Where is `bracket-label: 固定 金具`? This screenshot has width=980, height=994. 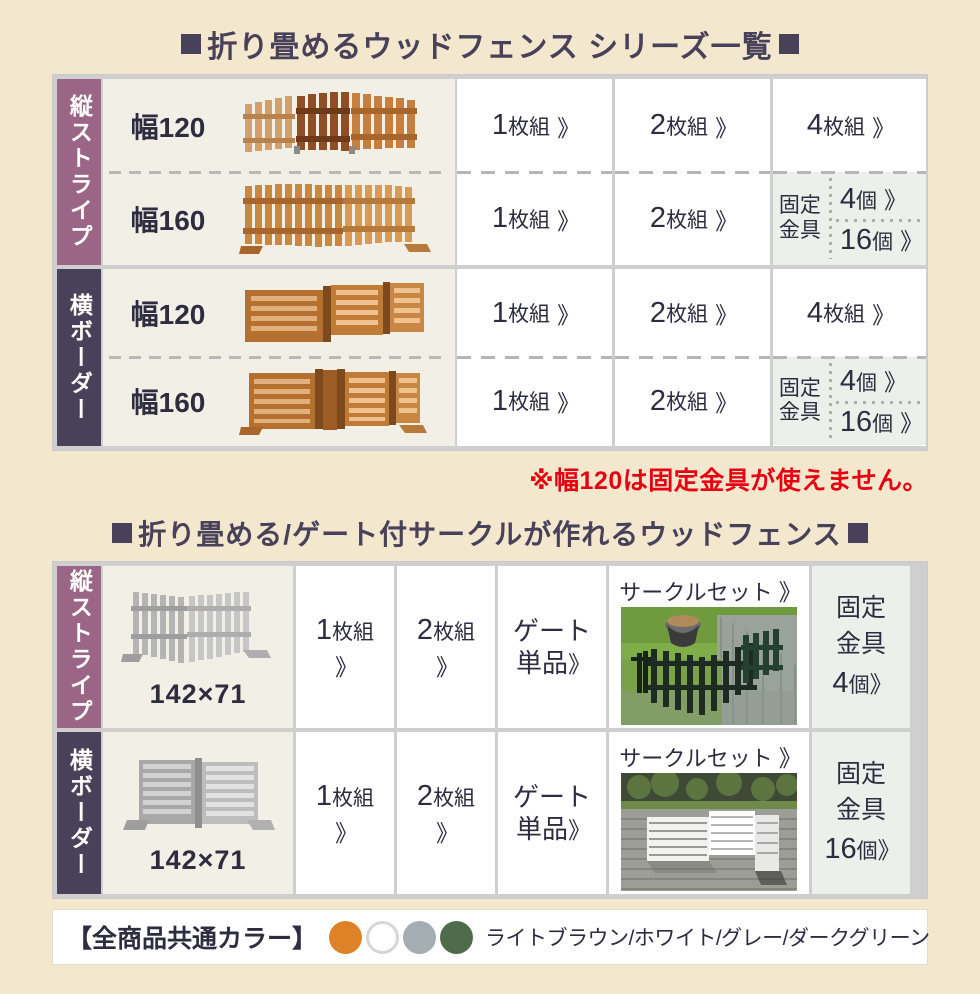 bracket-label: 固定 金具 is located at coordinates (800, 218).